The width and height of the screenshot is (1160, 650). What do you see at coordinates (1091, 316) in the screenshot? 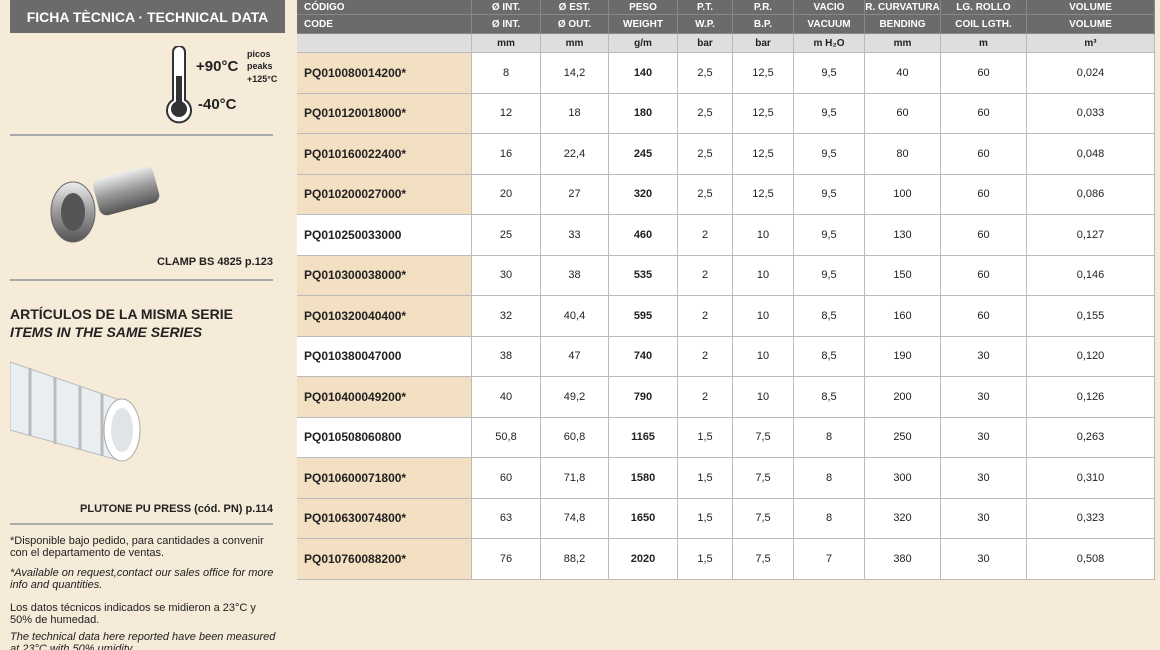
I see `data-cell: 0,155` at bounding box center [1091, 316].